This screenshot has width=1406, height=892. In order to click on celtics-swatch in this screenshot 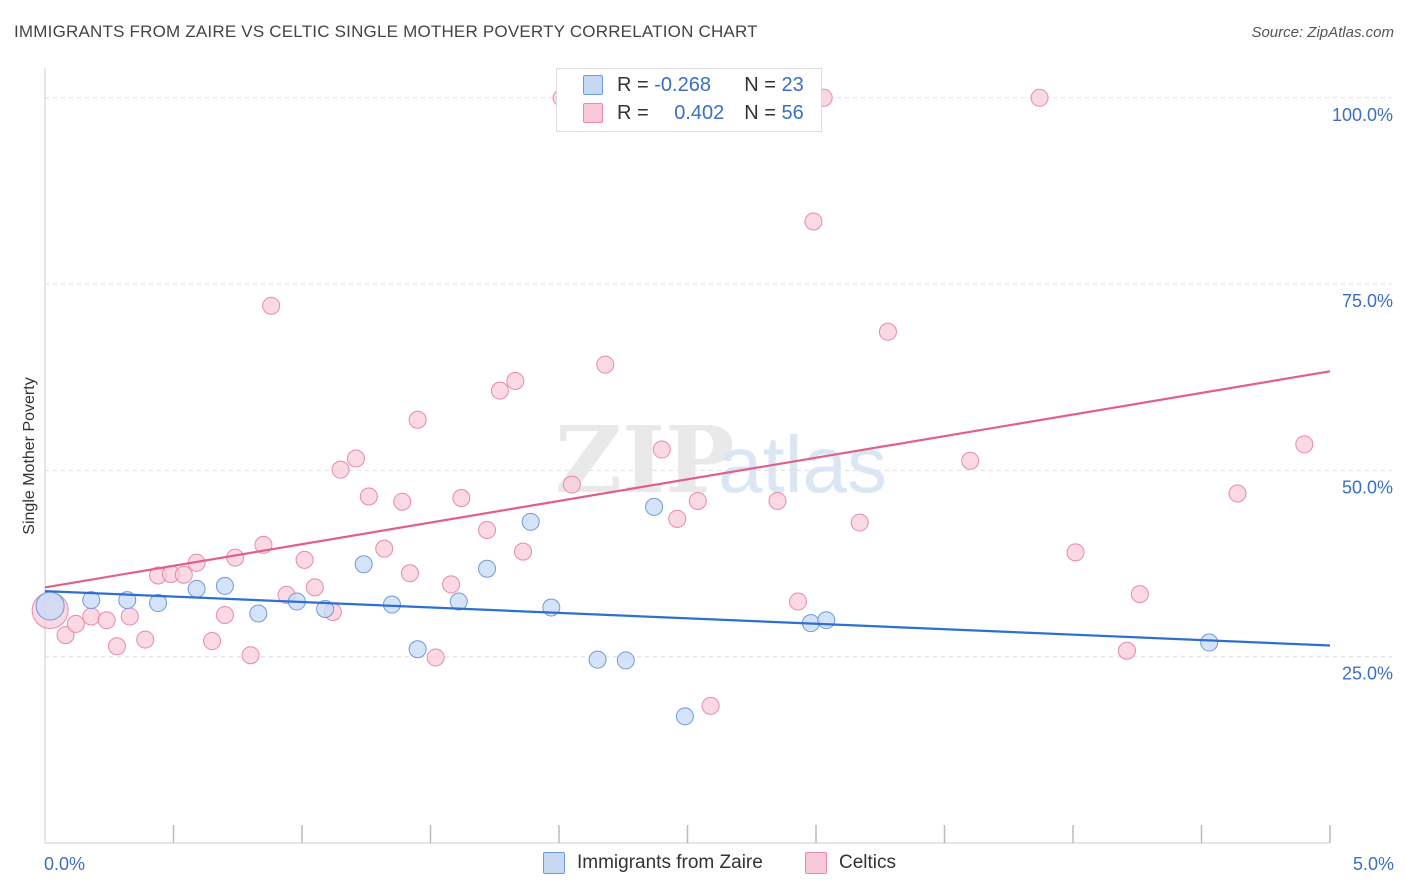, I will do `click(593, 113)`.